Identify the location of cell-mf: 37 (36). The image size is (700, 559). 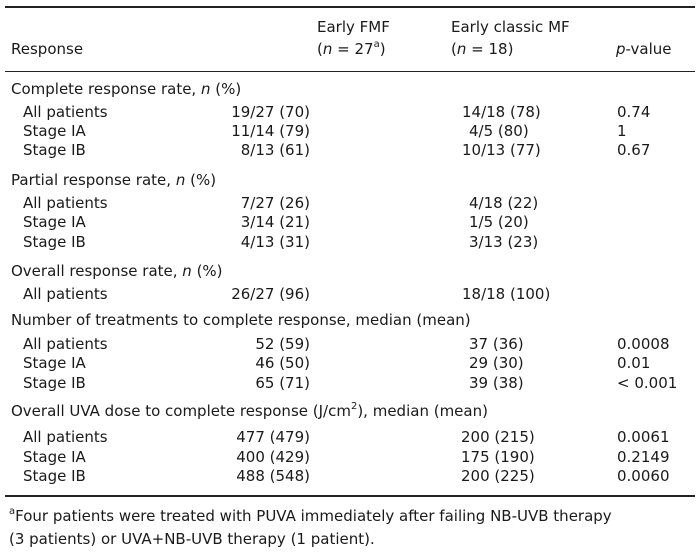
(496, 344).